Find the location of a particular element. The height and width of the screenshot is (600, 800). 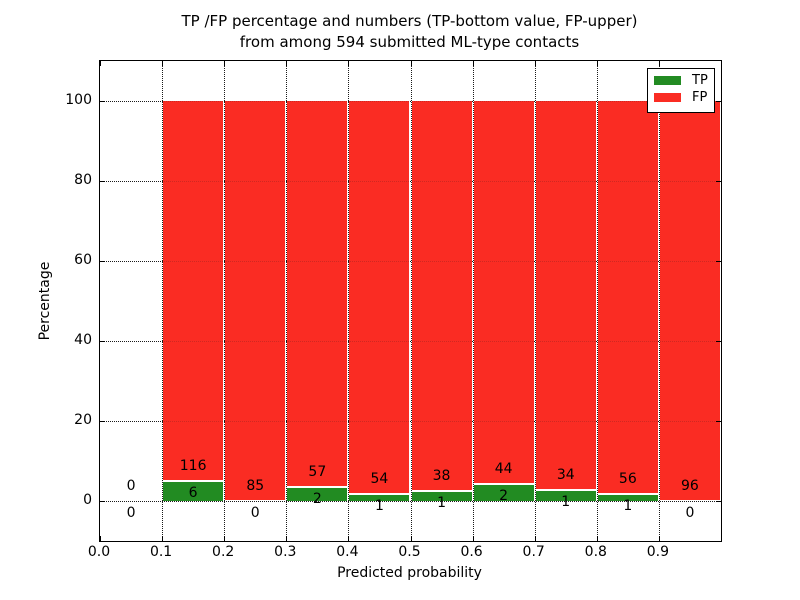

y-tick-label: 40 is located at coordinates (83, 340).